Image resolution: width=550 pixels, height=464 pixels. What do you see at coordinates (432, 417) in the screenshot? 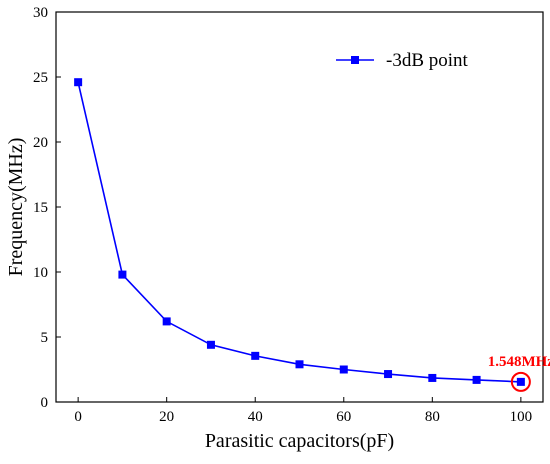
I see `x-tick-label: 80` at bounding box center [432, 417].